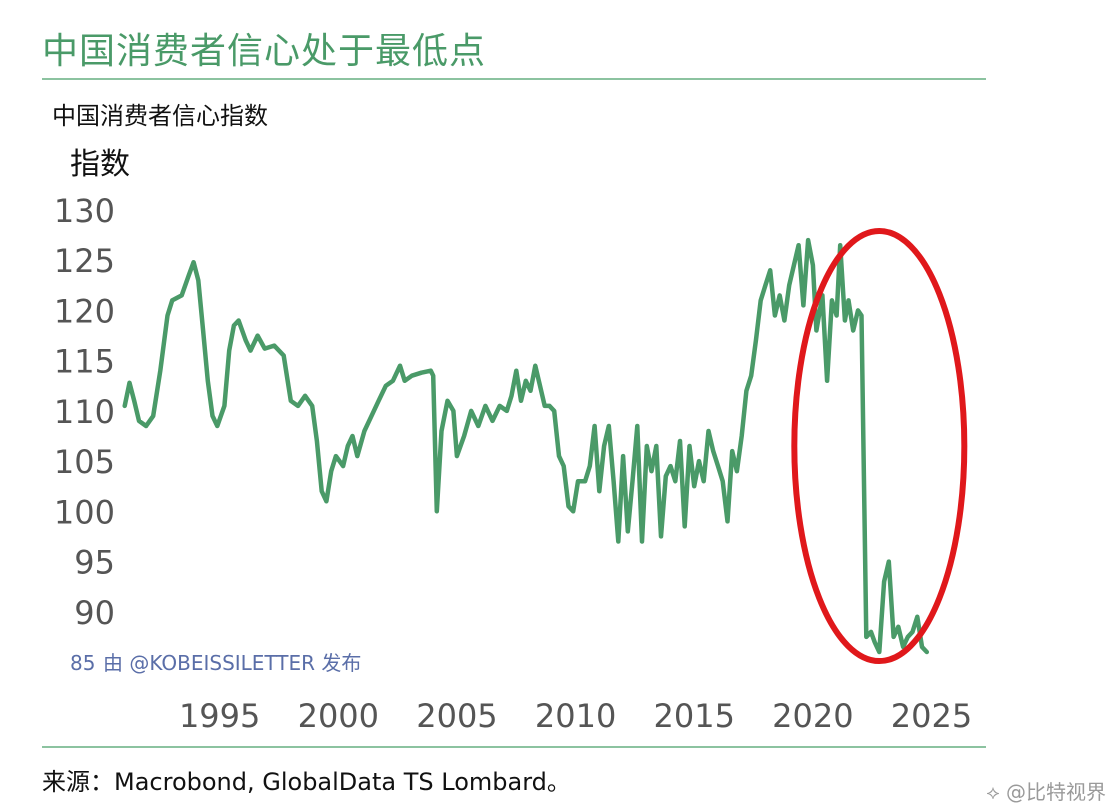 This screenshot has height=812, width=1118. Describe the element at coordinates (456, 716) in the screenshot. I see `x-tick-label: 2005` at that location.